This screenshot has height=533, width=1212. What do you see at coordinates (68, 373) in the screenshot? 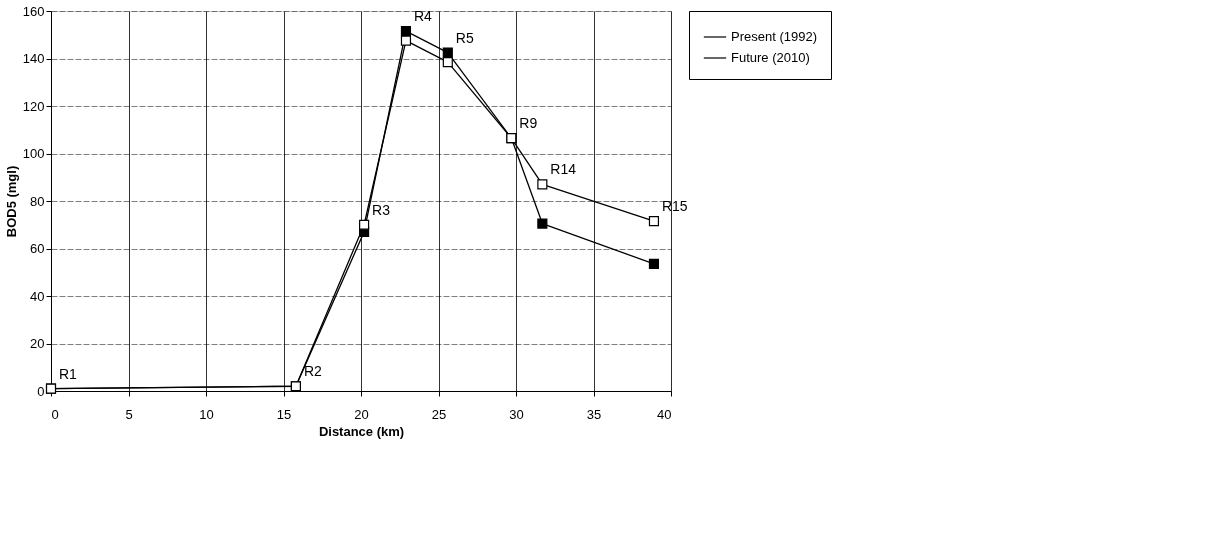
I see `annotation: R1` at bounding box center [68, 373].